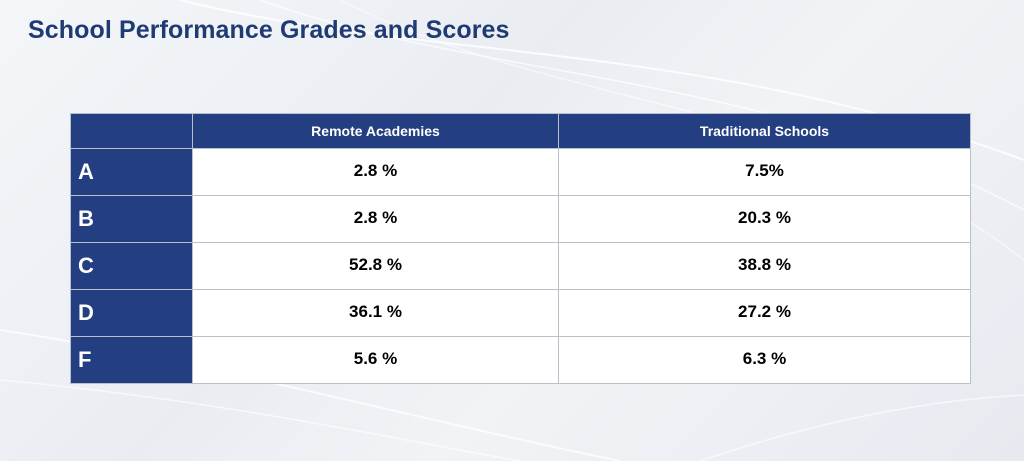 The height and width of the screenshot is (461, 1024). Describe the element at coordinates (764, 266) in the screenshot. I see `traditional-schools-value: 38.8 %` at that location.